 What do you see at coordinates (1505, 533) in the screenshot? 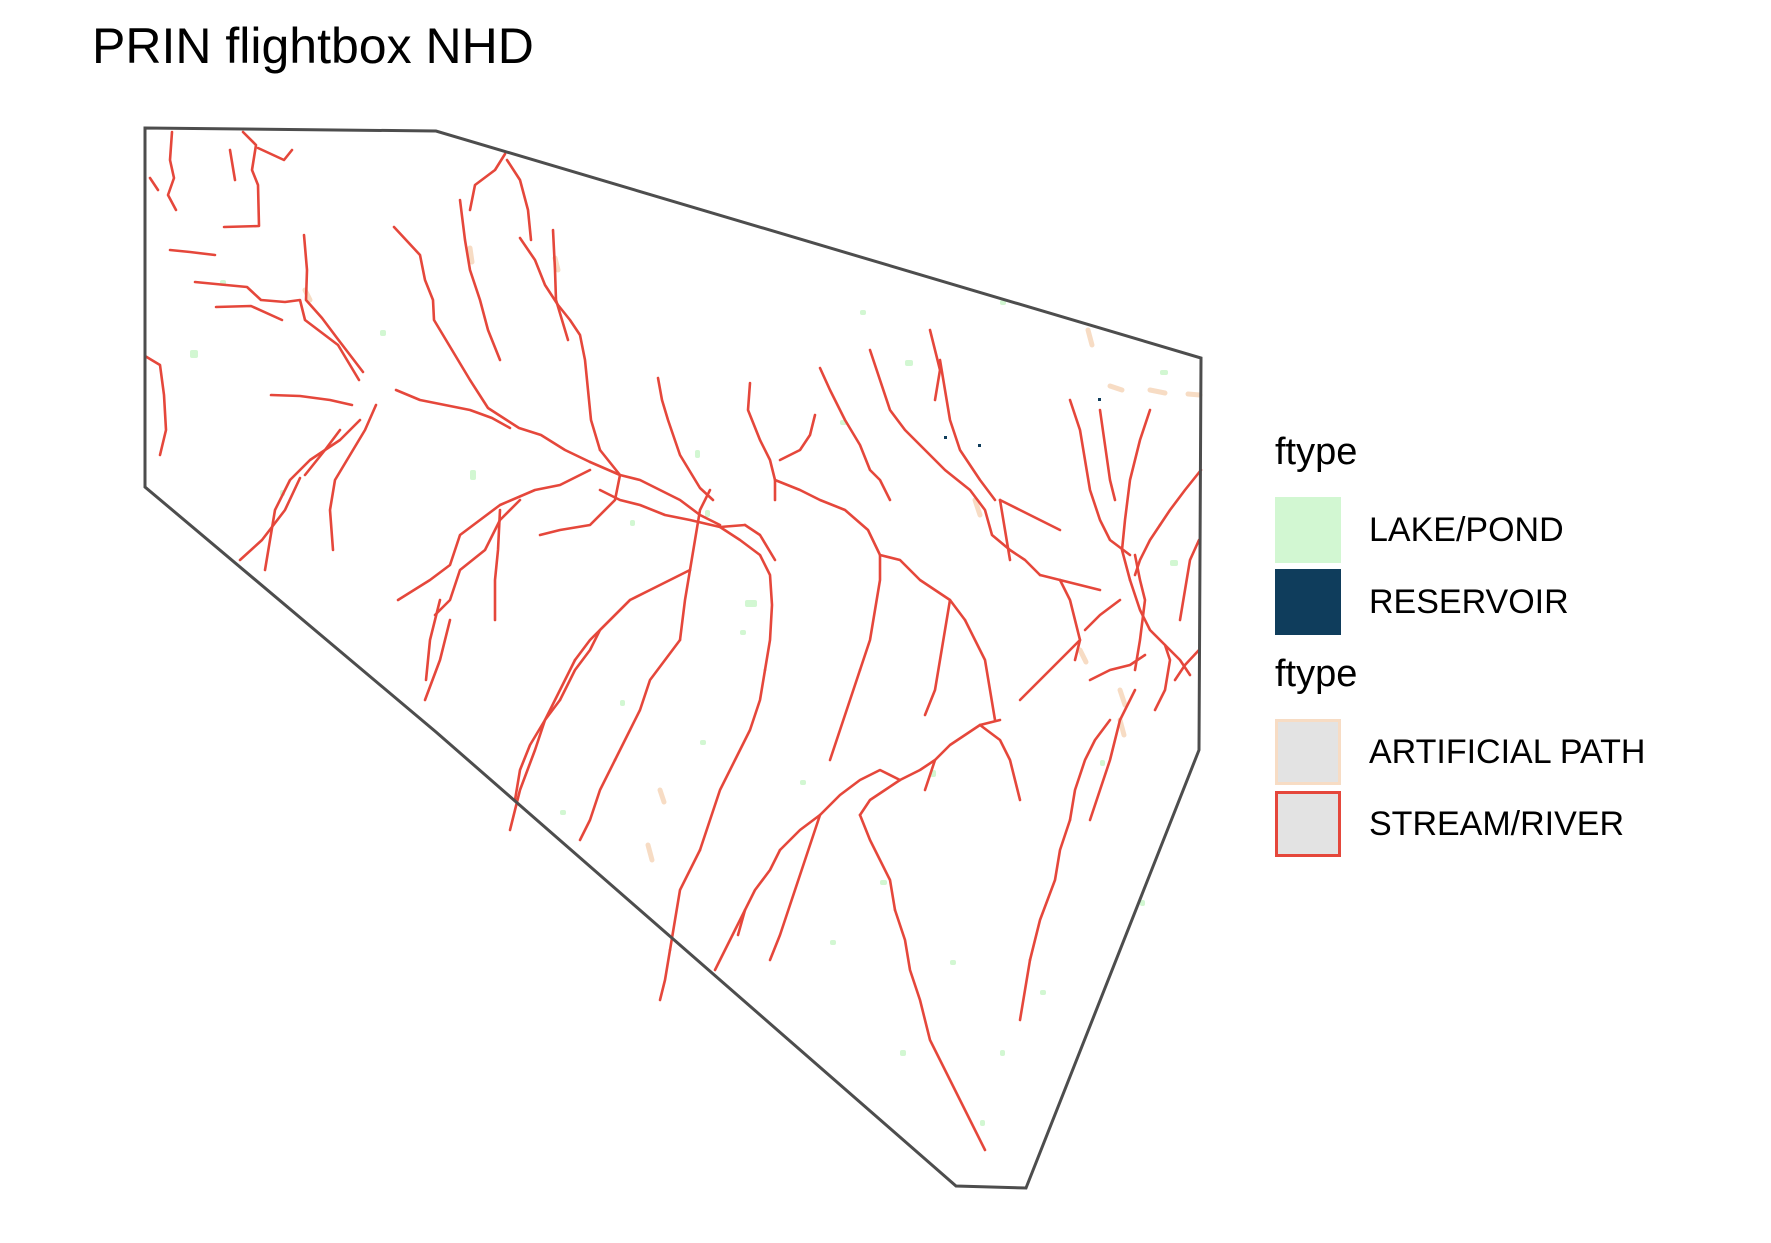
I see `legend-waterbody-group: ftype LAKE/POND RESERVOIR` at bounding box center [1505, 533].